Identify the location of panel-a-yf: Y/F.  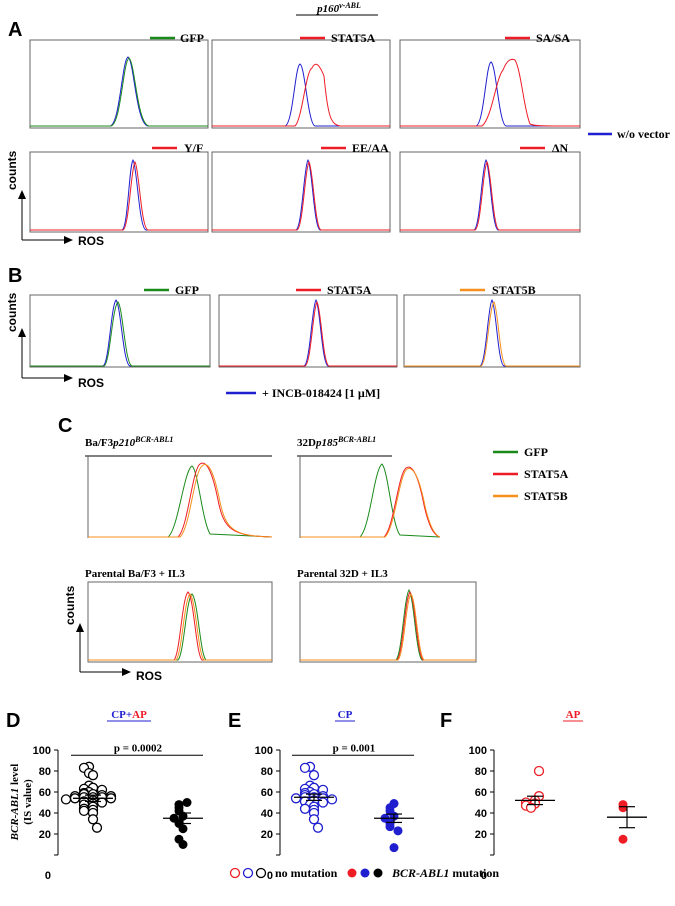
(119, 187).